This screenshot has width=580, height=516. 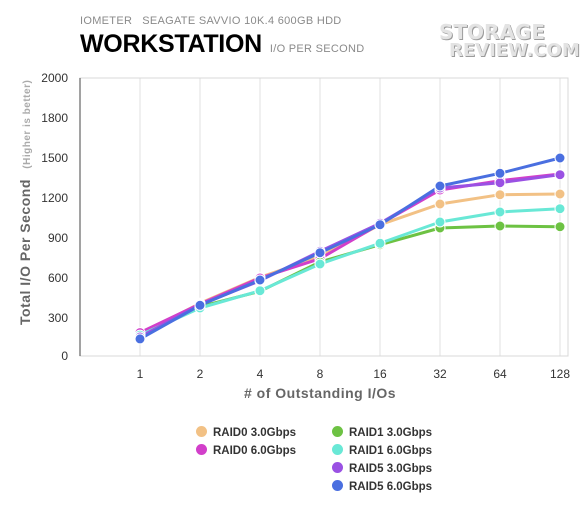 I want to click on x-tick-label: 128, so click(x=560, y=374).